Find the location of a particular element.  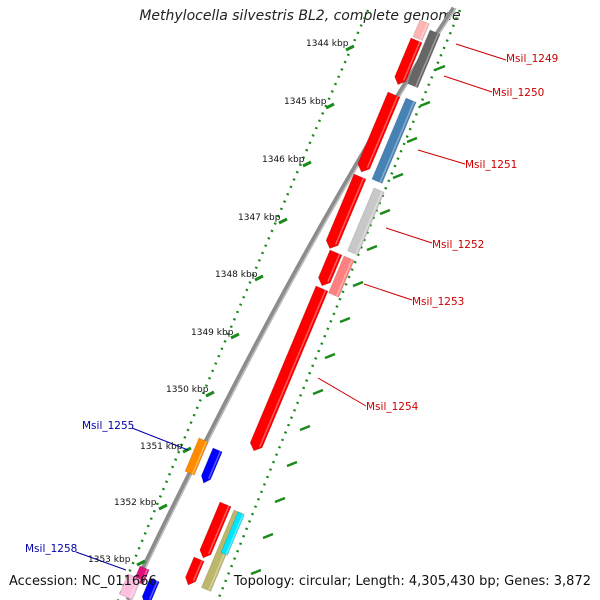

gene-lower-blue-cds is located at coordinates (150, 588).